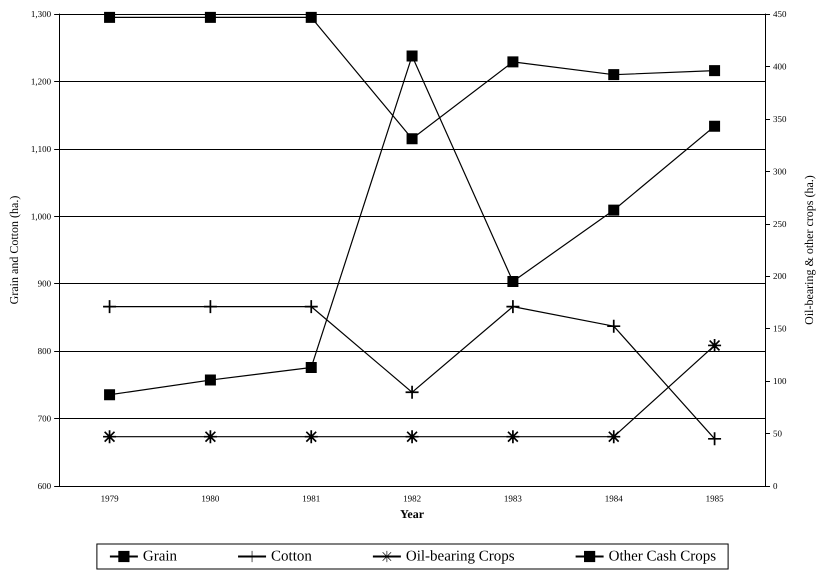  I want to click on y-tick-label: 1,000, so click(41, 216).